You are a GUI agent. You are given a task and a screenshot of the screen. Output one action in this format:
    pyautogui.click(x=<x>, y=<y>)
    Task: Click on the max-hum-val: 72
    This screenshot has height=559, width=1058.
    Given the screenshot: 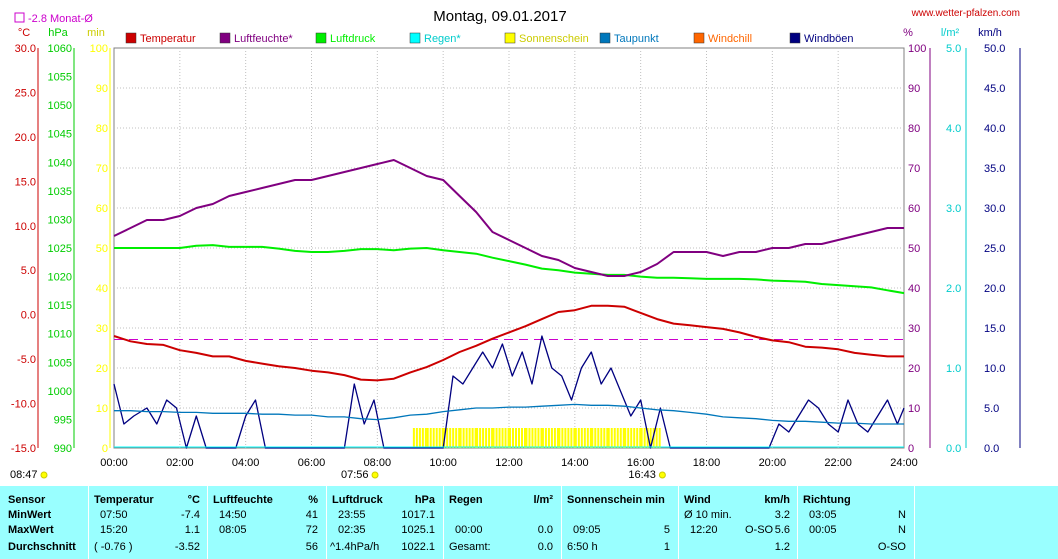 What is the action you would take?
    pyautogui.click(x=311, y=530)
    